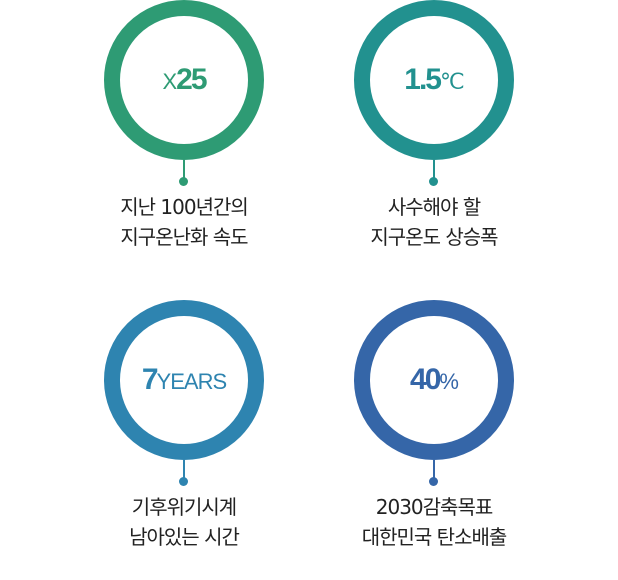 The height and width of the screenshot is (580, 618). Describe the element at coordinates (423, 79) in the screenshot. I see `value-main: 1.5` at that location.